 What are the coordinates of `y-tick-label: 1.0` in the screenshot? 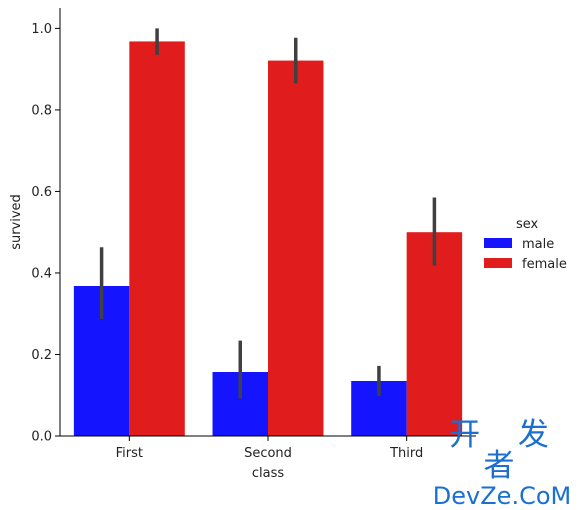 It's located at (41, 29).